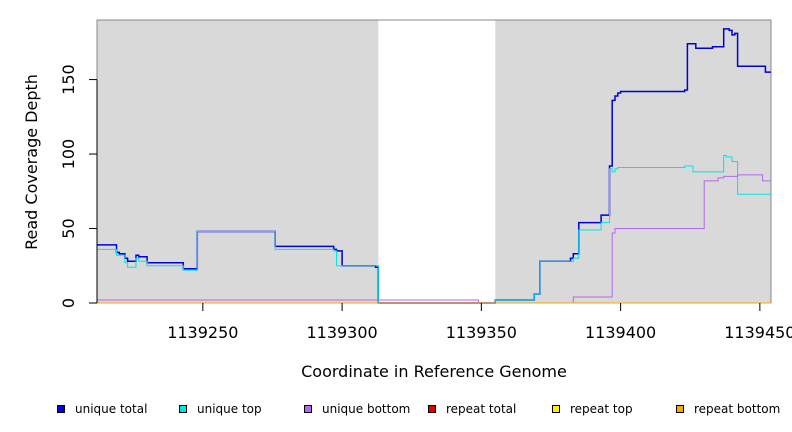 The height and width of the screenshot is (432, 792). I want to click on y-tick-label: 0, so click(68, 303).